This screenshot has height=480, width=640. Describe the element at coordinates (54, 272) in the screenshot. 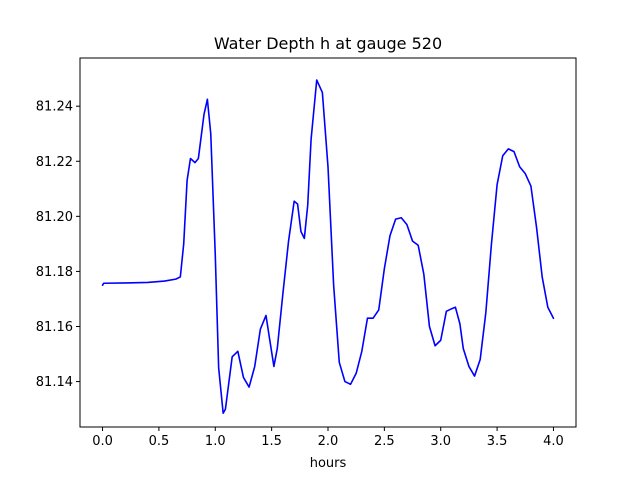

I see `y-tick-label: 81.18` at that location.